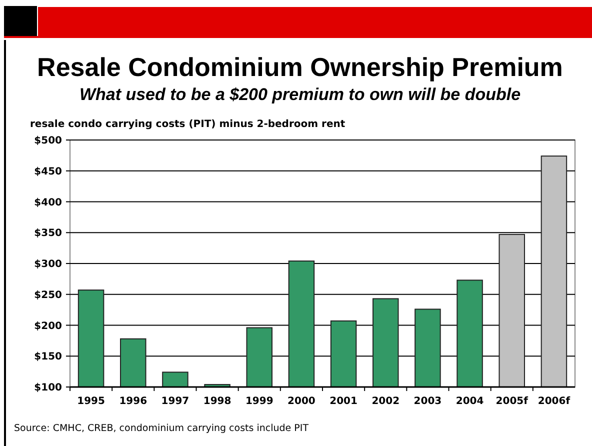  I want to click on y-tick-label: $100, so click(48, 388).